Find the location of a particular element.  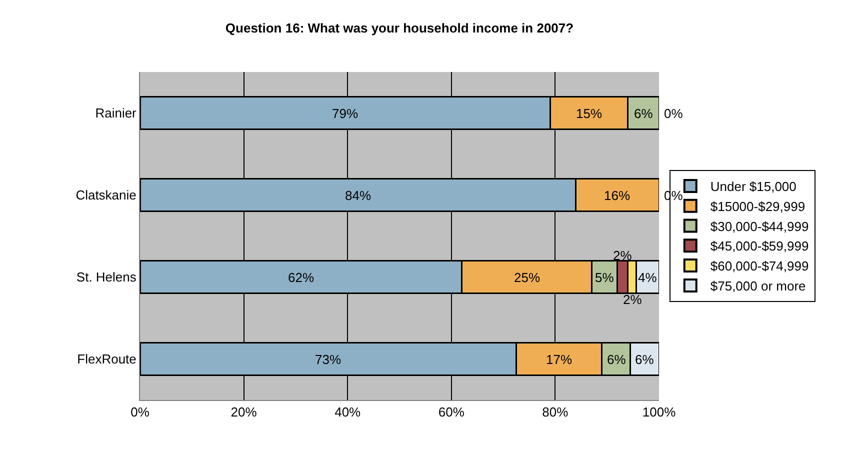

legend-label: $45,000-$59,999 is located at coordinates (759, 246).